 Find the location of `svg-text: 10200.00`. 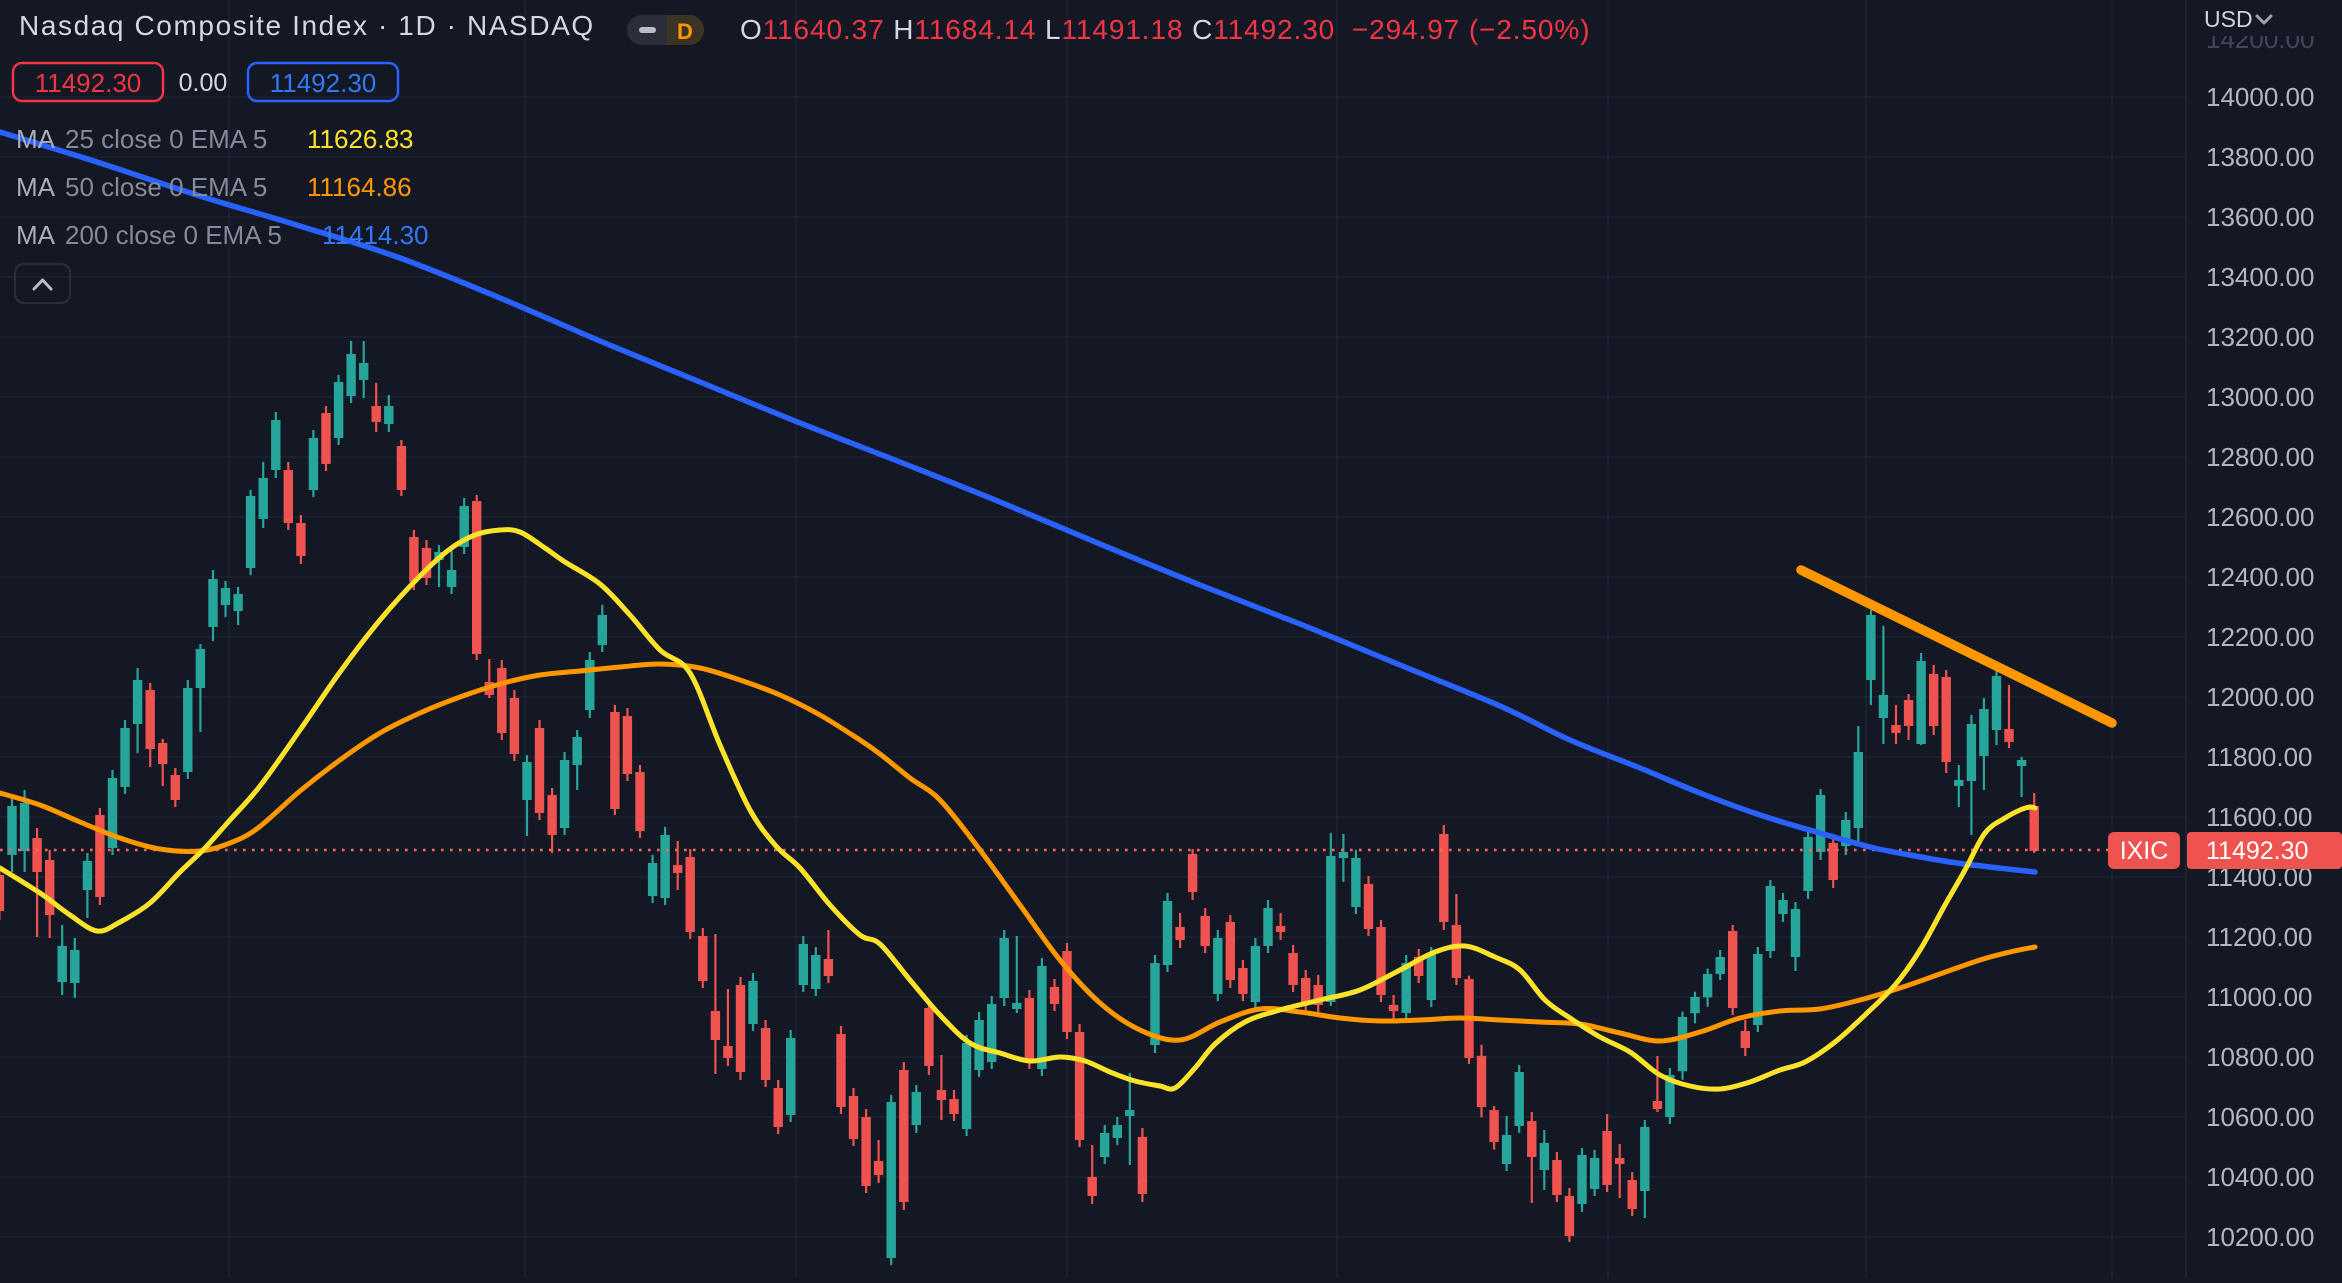

svg-text: 10200.00 is located at coordinates (2260, 1237).